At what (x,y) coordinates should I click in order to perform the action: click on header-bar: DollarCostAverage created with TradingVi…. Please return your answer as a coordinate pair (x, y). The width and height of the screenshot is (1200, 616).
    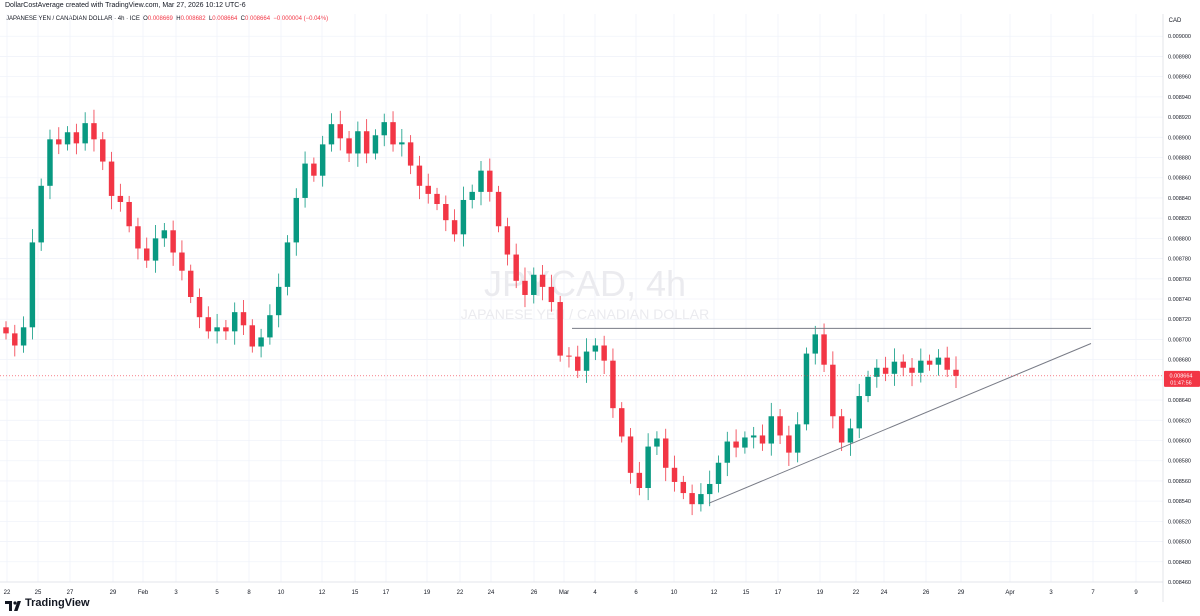
    Looking at the image, I should click on (600, 7).